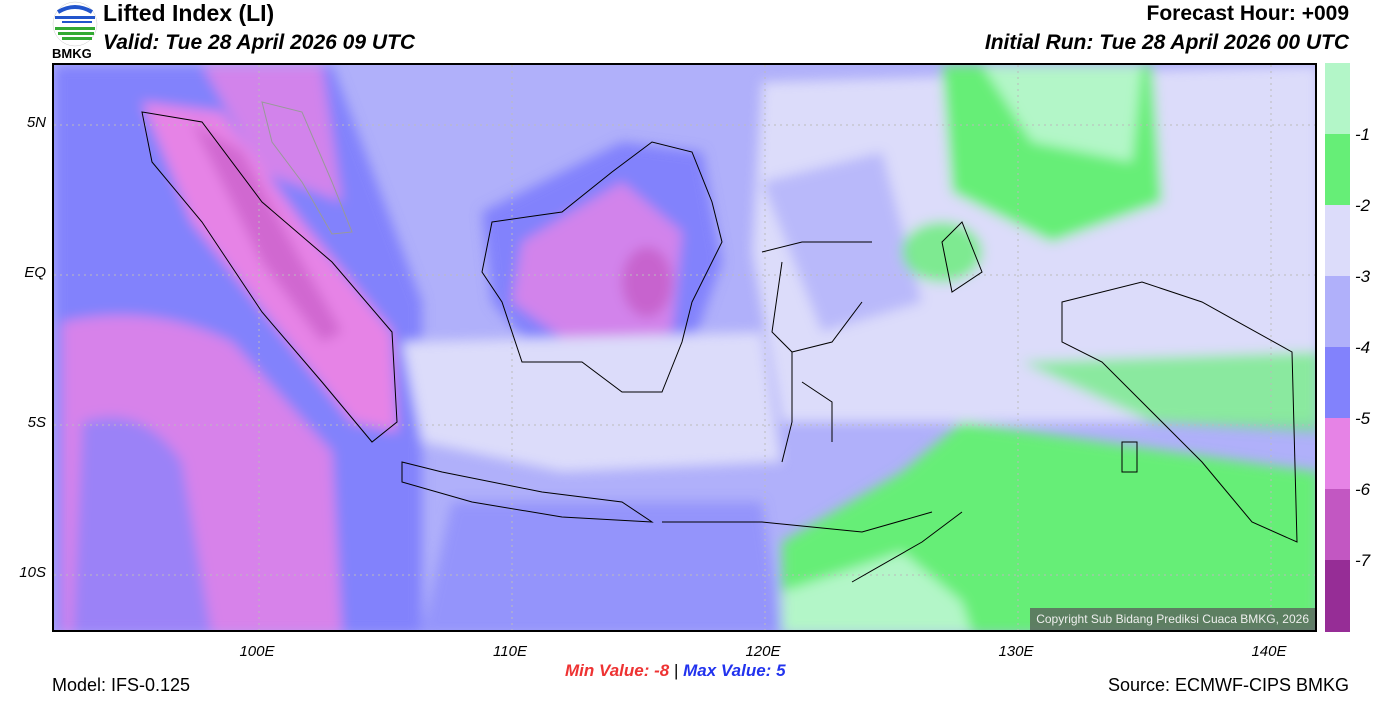 Image resolution: width=1400 pixels, height=709 pixels. What do you see at coordinates (36, 422) in the screenshot?
I see `lat-label-5s: 5S` at bounding box center [36, 422].